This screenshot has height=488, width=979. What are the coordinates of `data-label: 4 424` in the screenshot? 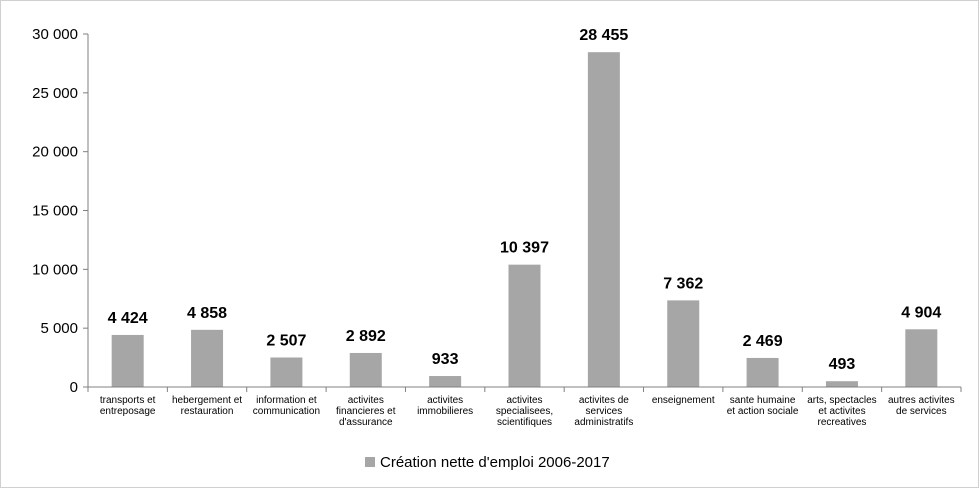 It's located at (128, 318).